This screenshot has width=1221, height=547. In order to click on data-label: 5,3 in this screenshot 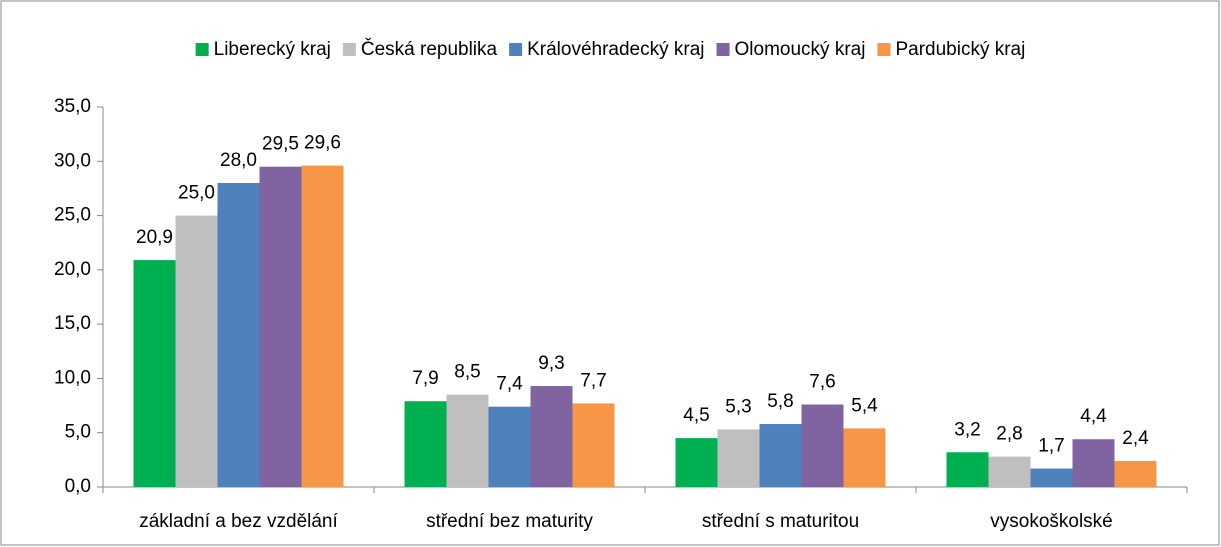, I will do `click(738, 406)`.